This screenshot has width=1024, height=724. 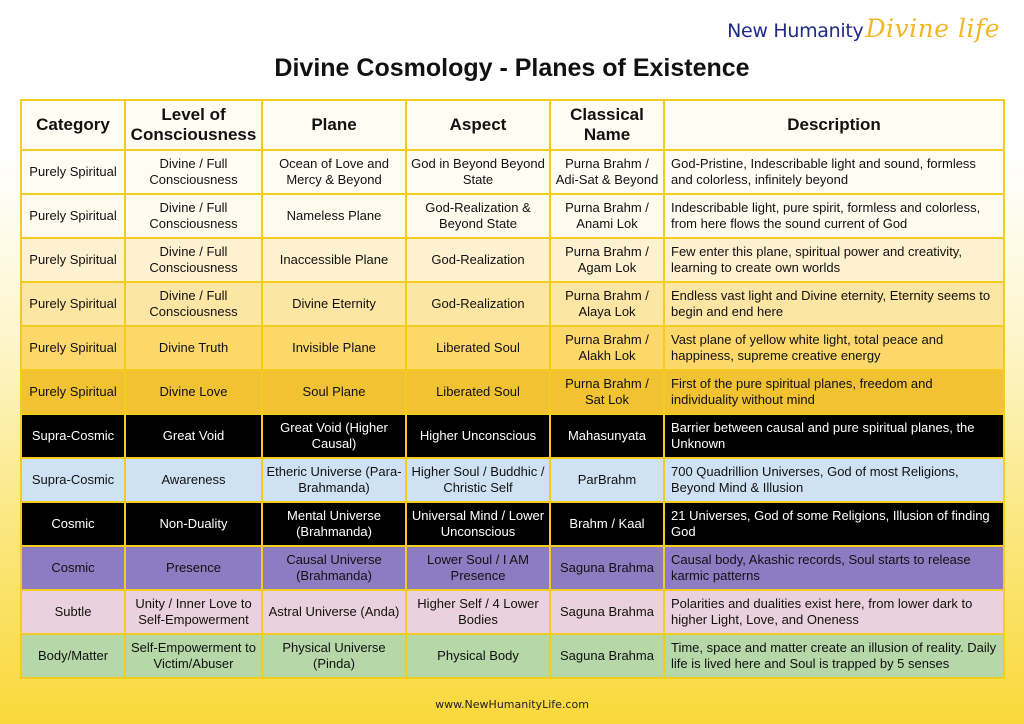 What do you see at coordinates (334, 304) in the screenshot?
I see `cell-plane: Divine Eternity` at bounding box center [334, 304].